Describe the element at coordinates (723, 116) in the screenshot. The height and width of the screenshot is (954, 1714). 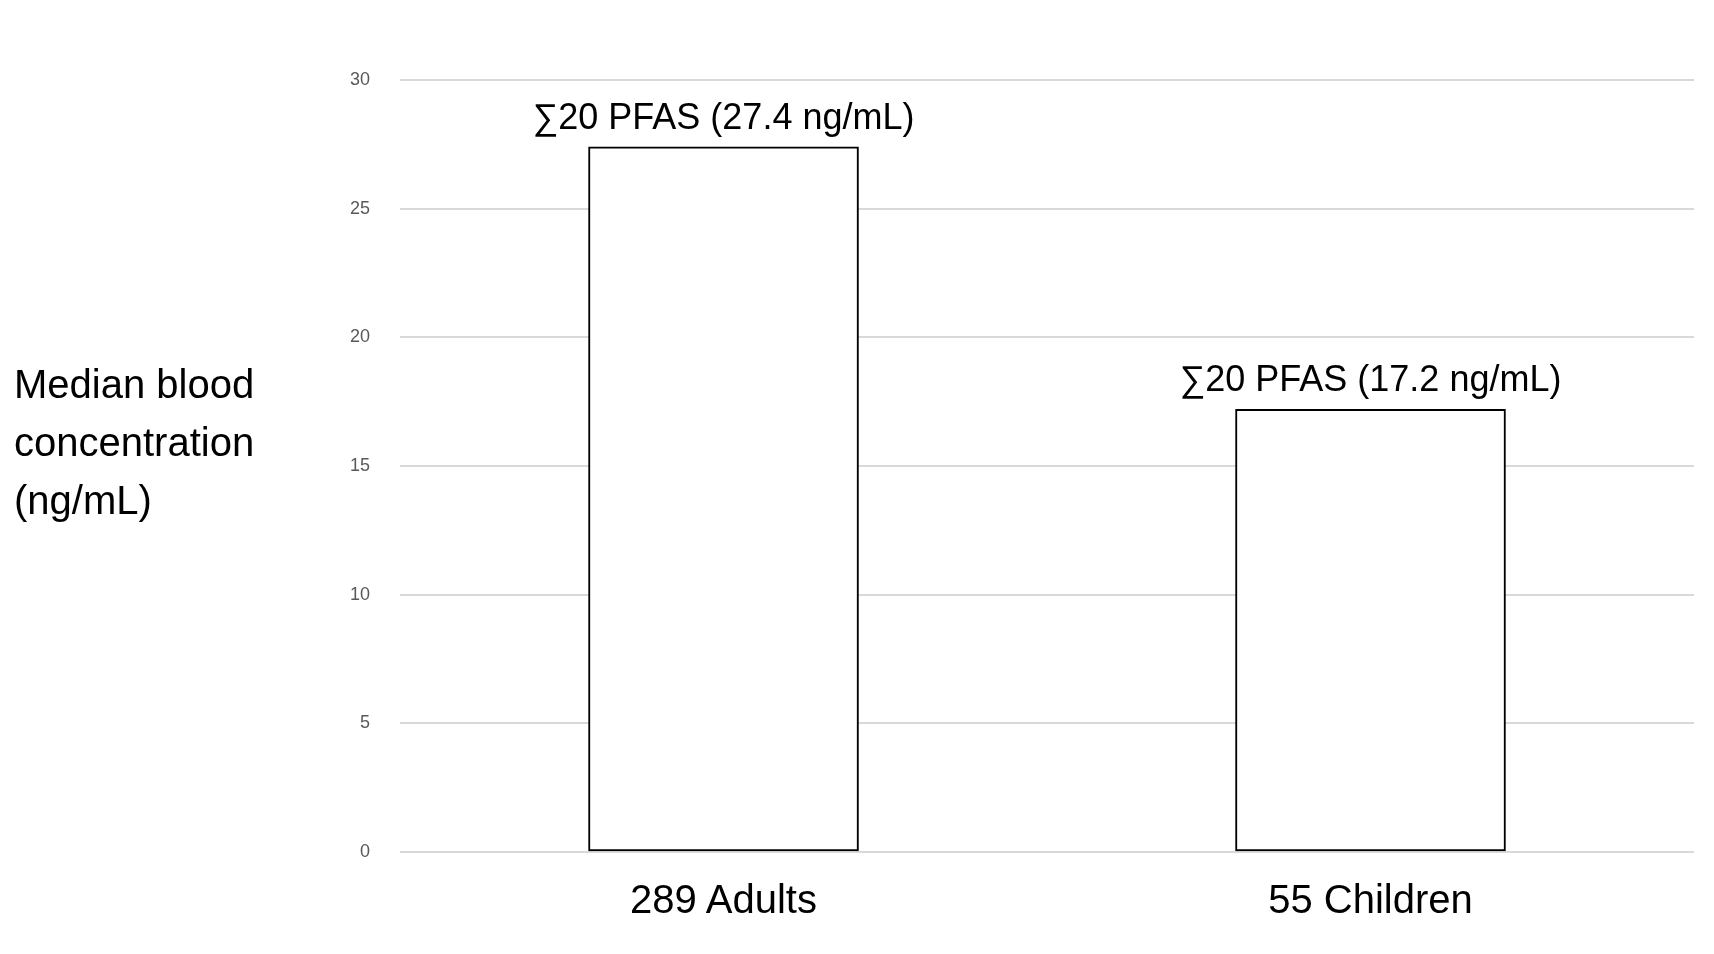
I see `data-label: ∑20 PFAS (27.4 ng/mL)` at that location.